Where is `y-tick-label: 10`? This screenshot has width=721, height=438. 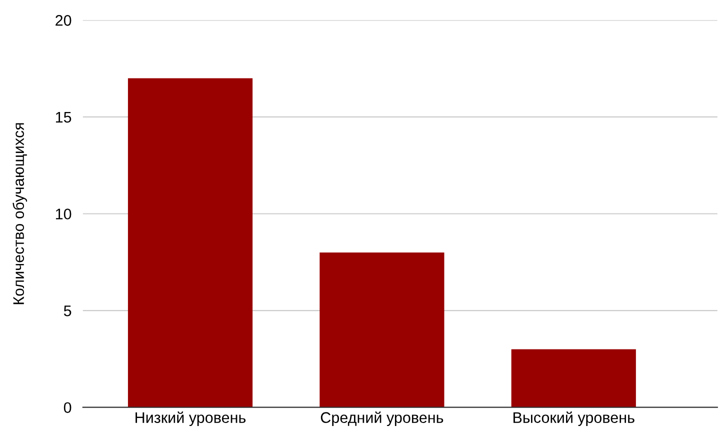 y-tick-label: 10 is located at coordinates (64, 214).